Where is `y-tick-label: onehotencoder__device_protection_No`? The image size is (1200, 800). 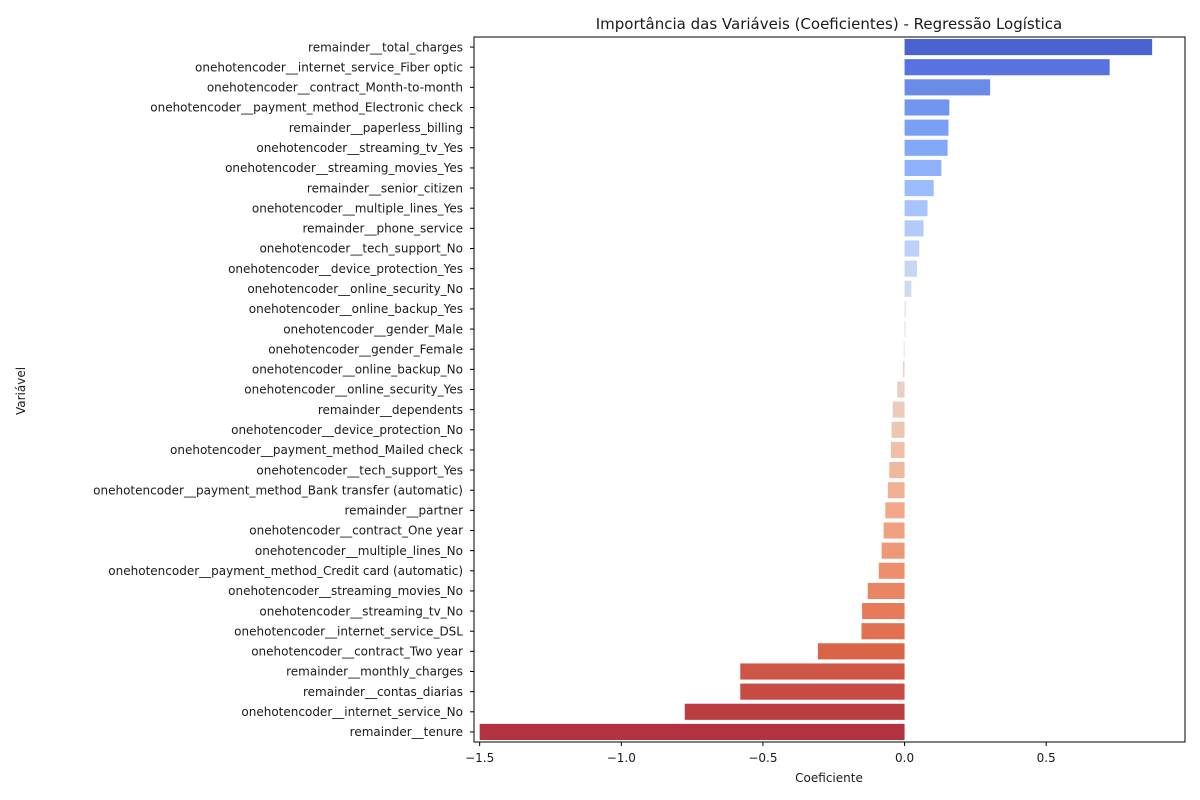
y-tick-label: onehotencoder__device_protection_No is located at coordinates (347, 430).